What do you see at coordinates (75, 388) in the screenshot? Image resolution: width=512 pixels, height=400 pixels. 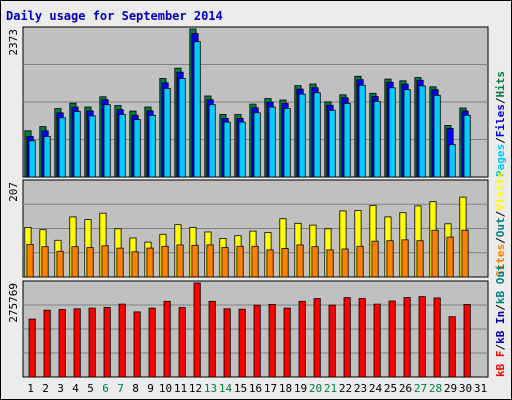 I see `day-label-4: 4` at bounding box center [75, 388].